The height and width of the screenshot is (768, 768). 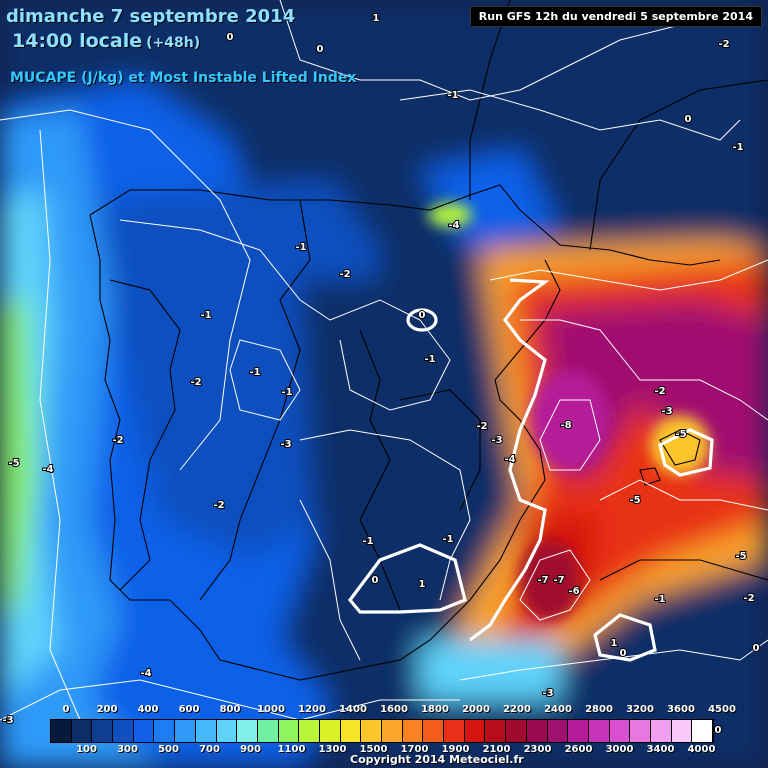 What do you see at coordinates (660, 749) in the screenshot?
I see `legend-label: 3400` at bounding box center [660, 749].